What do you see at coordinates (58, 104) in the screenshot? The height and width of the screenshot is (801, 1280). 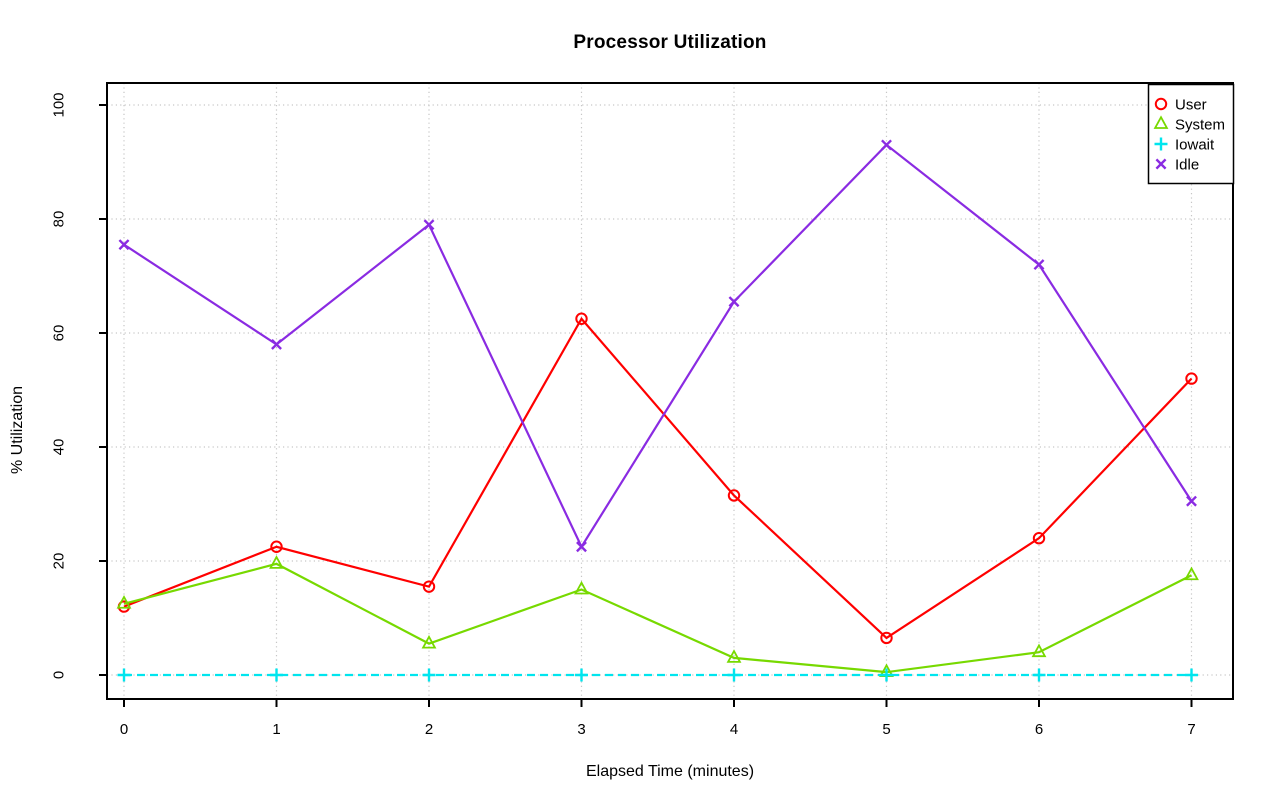 I see `y-tick-label: 100` at bounding box center [58, 104].